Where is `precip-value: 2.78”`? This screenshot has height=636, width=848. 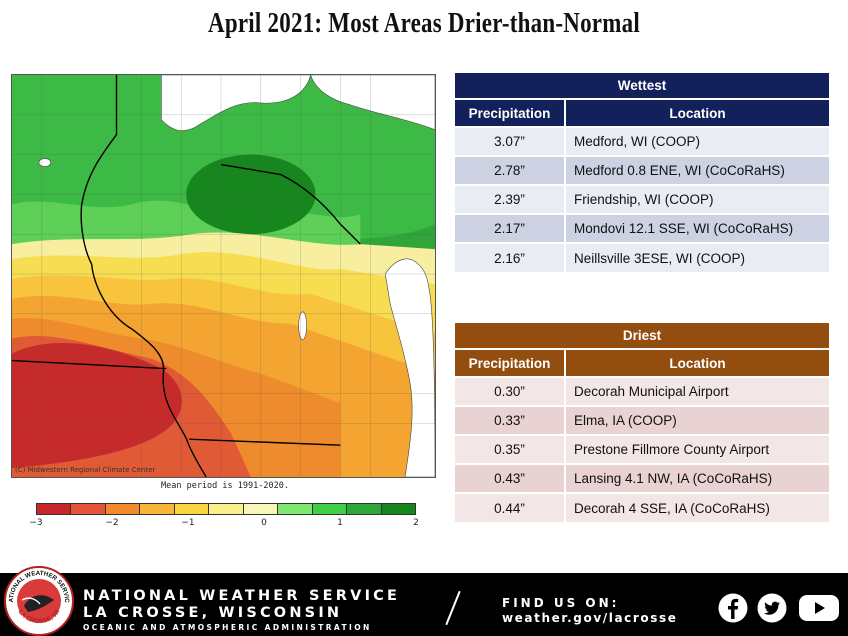
precip-value: 2.78” is located at coordinates (510, 170).